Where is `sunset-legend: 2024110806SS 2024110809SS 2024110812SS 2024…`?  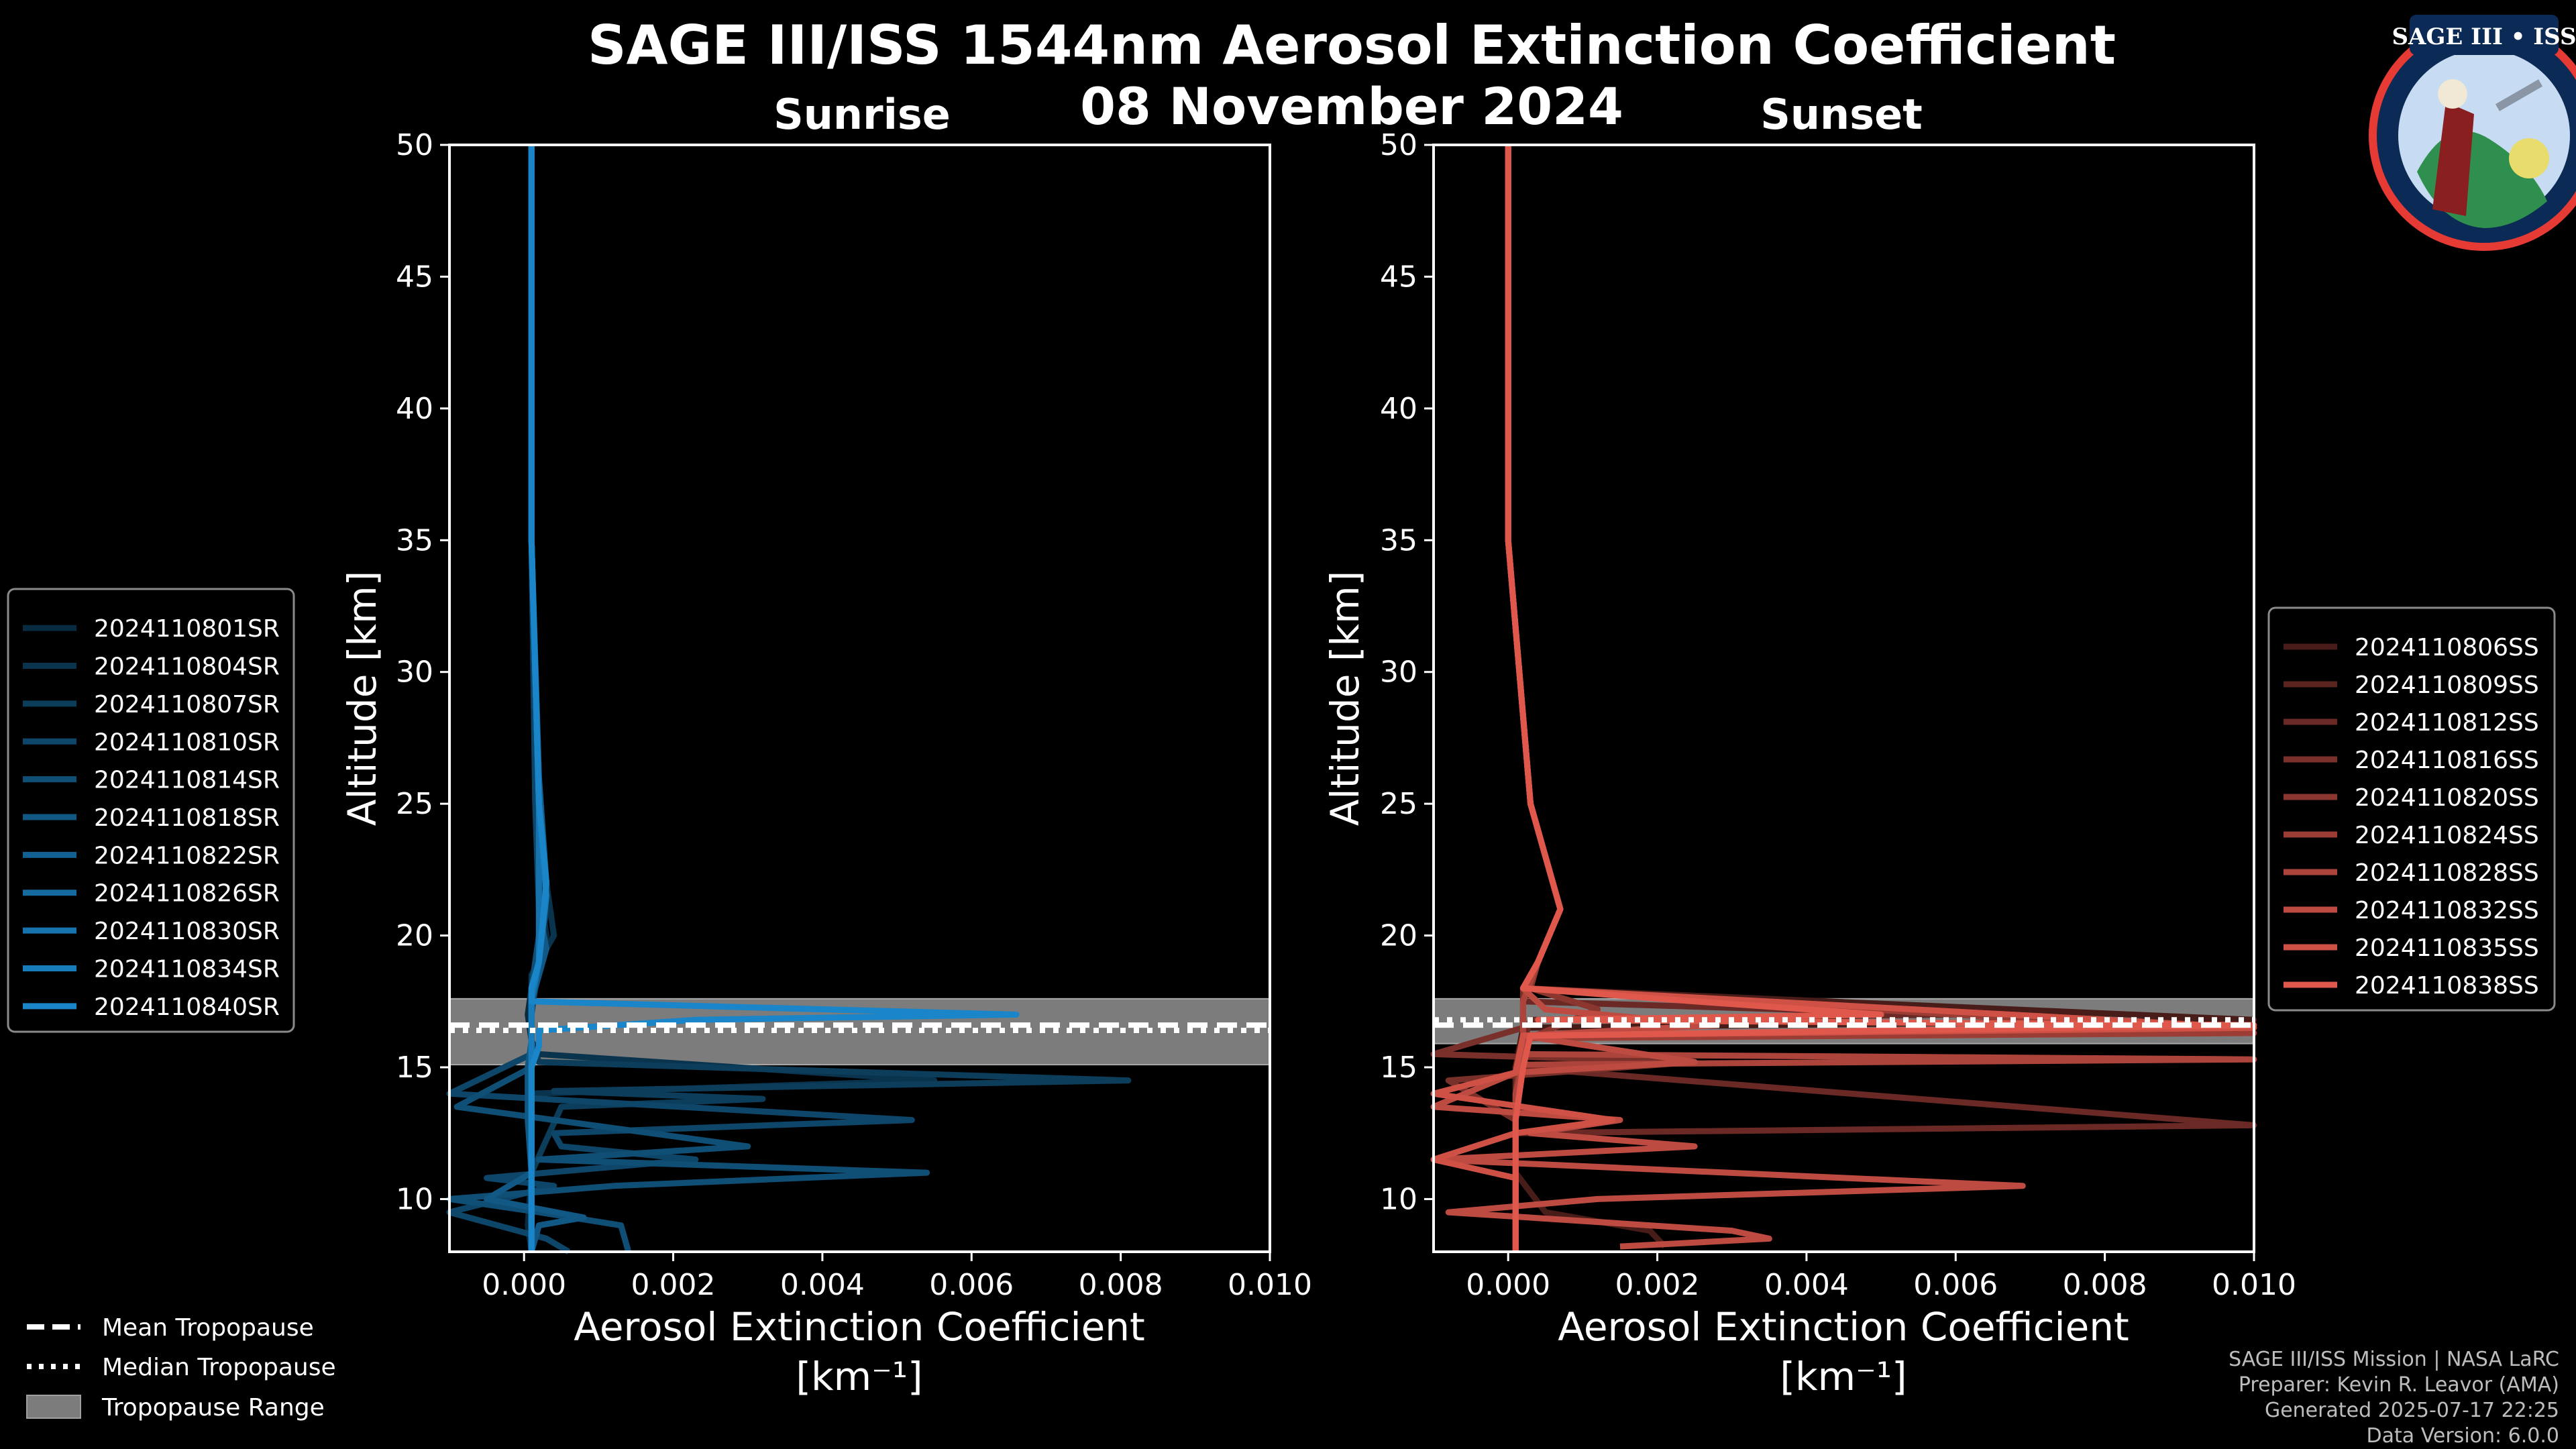 sunset-legend: 2024110806SS 2024110809SS 2024110812SS 2024… is located at coordinates (2411, 809).